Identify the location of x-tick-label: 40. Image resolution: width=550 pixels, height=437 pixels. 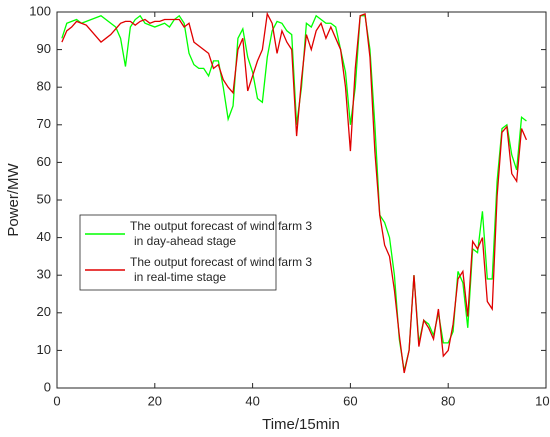
(252, 400).